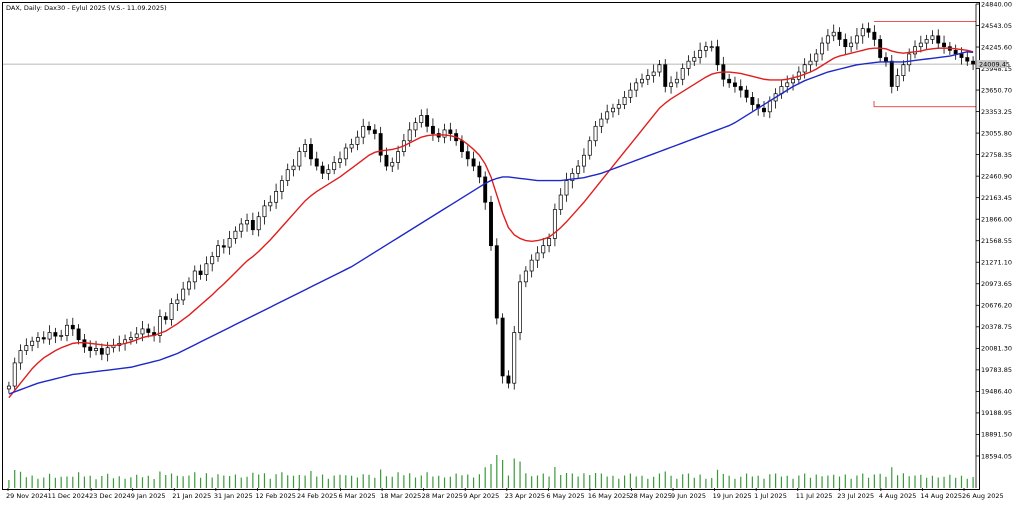 The image size is (1024, 508). What do you see at coordinates (491, 471) in the screenshot?
I see `volume-bars` at bounding box center [491, 471].